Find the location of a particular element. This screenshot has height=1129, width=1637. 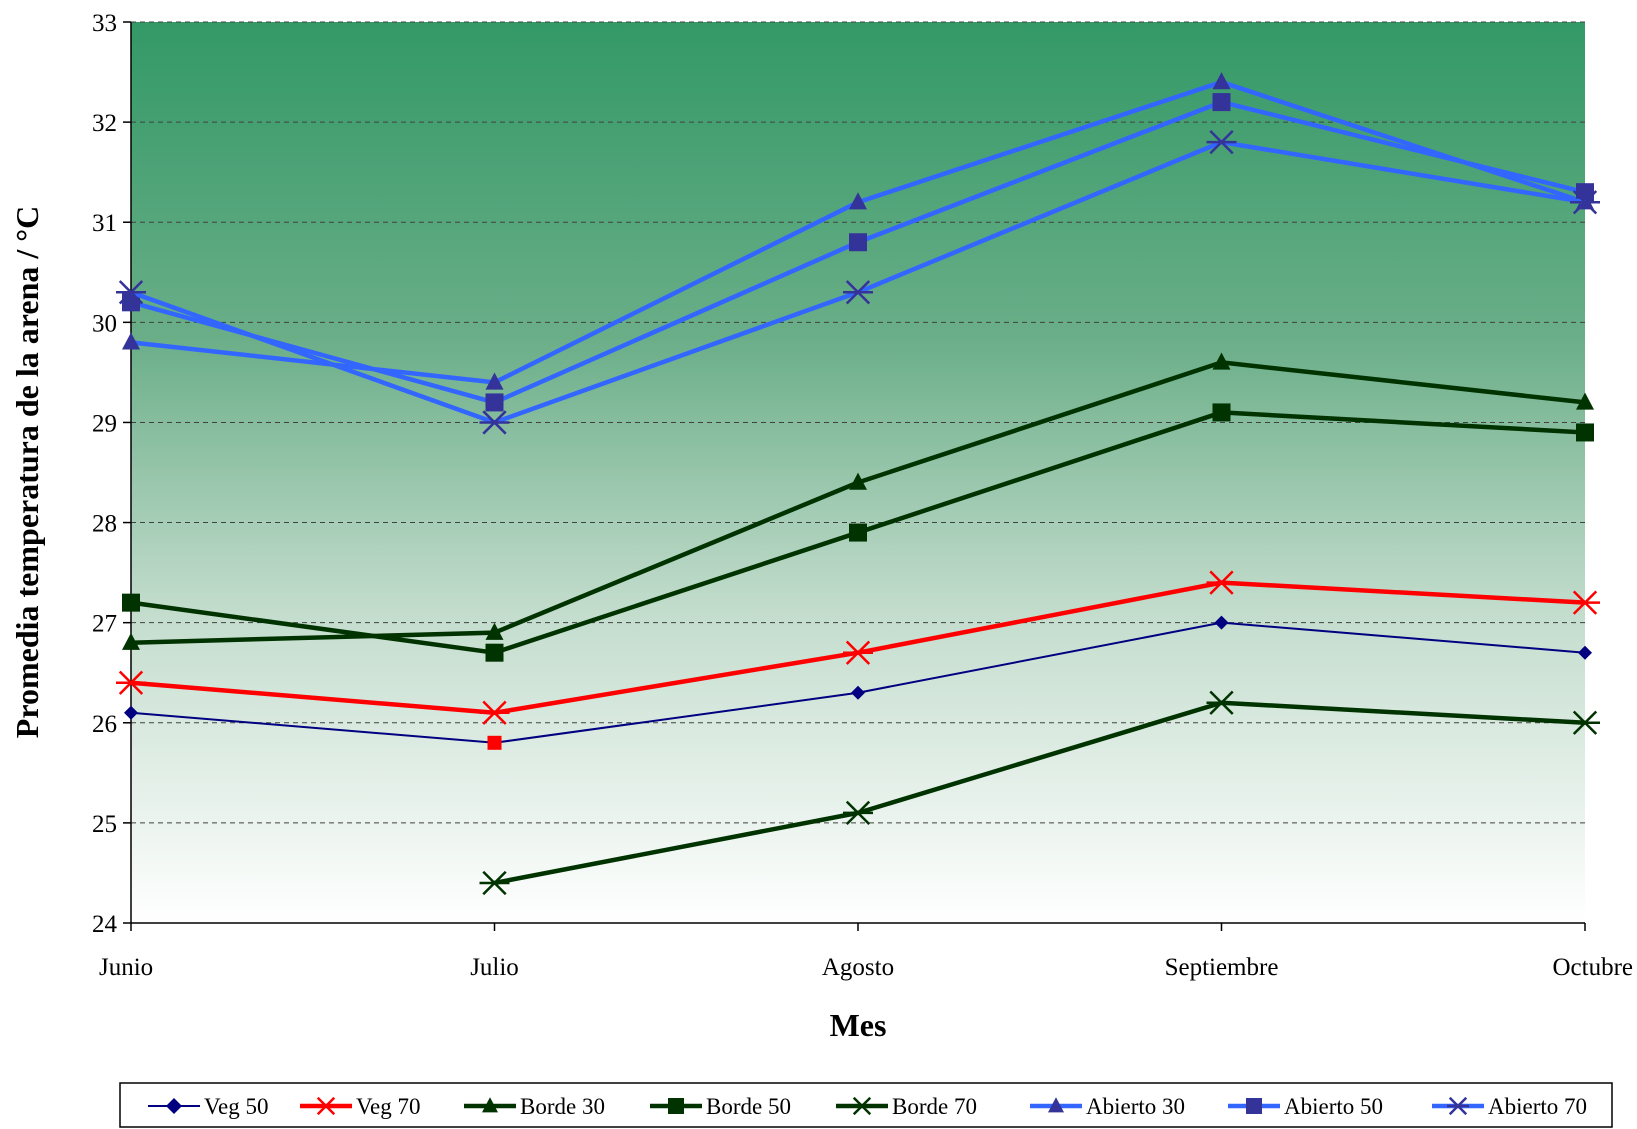

legend-item-veg-50: Veg 50 is located at coordinates (208, 1106).